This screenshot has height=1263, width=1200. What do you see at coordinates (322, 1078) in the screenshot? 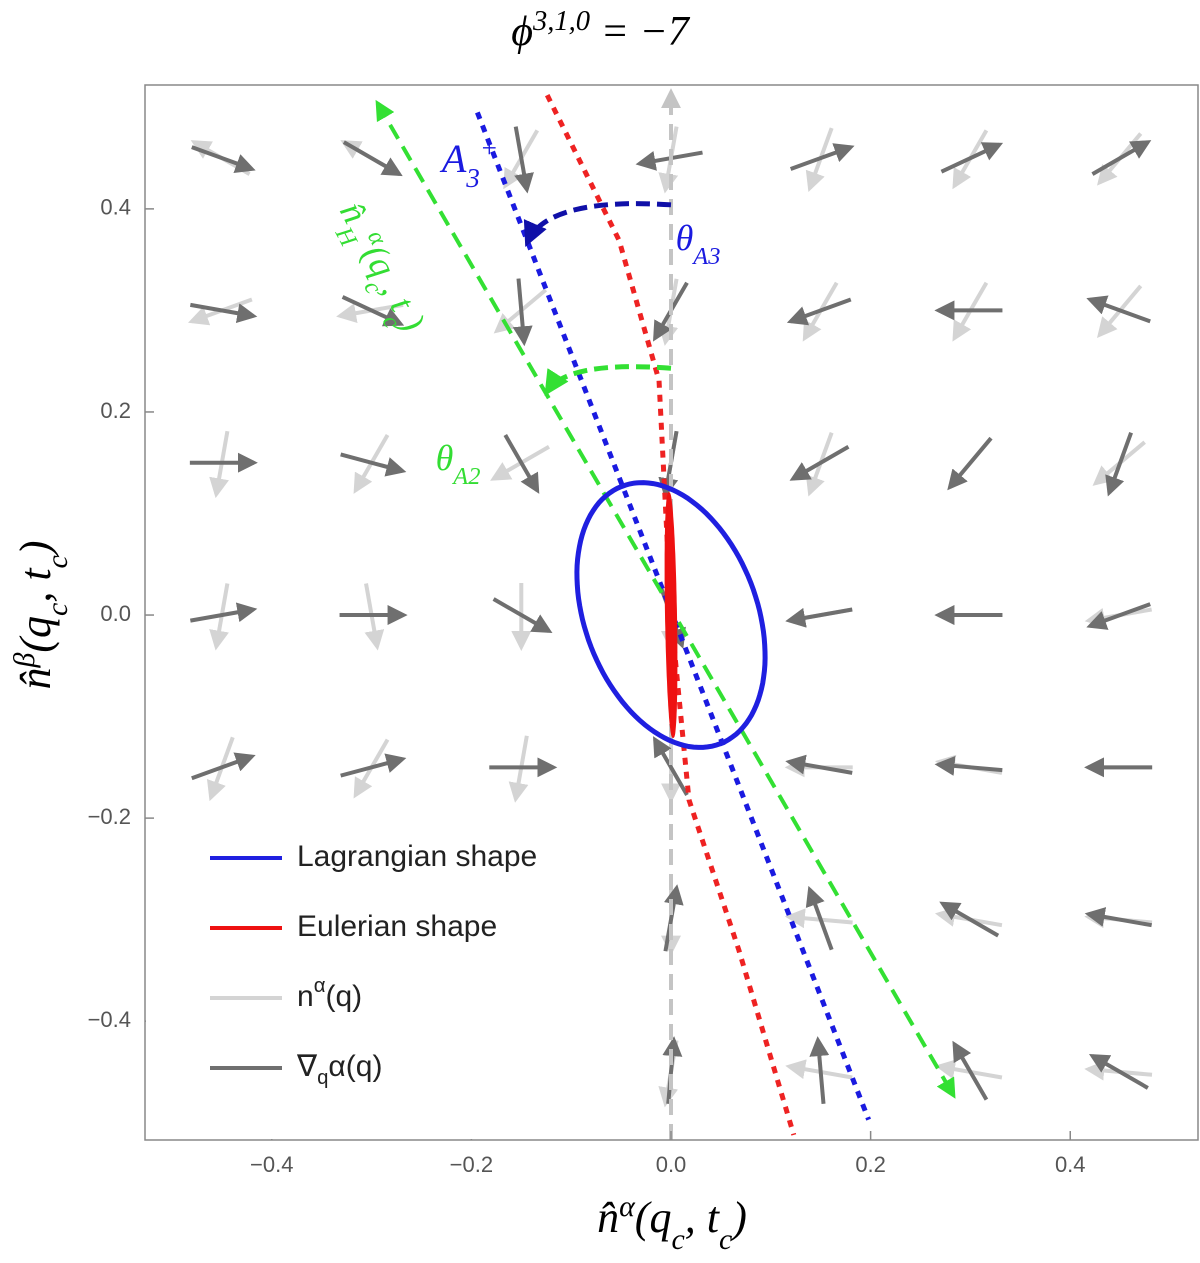
I see `text-part: q` at bounding box center [322, 1078].